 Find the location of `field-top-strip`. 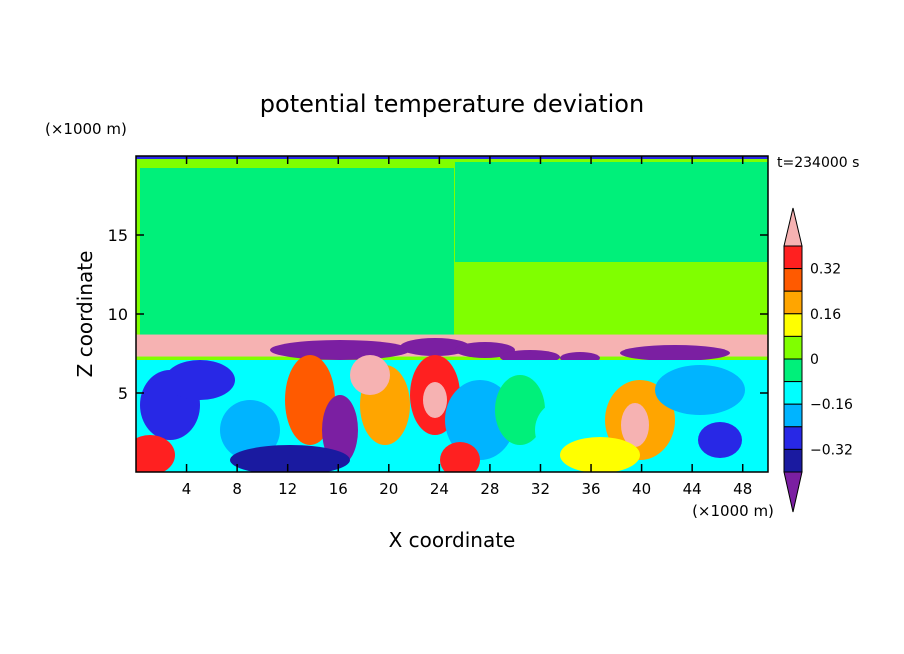

field-top-strip is located at coordinates (452, 157).